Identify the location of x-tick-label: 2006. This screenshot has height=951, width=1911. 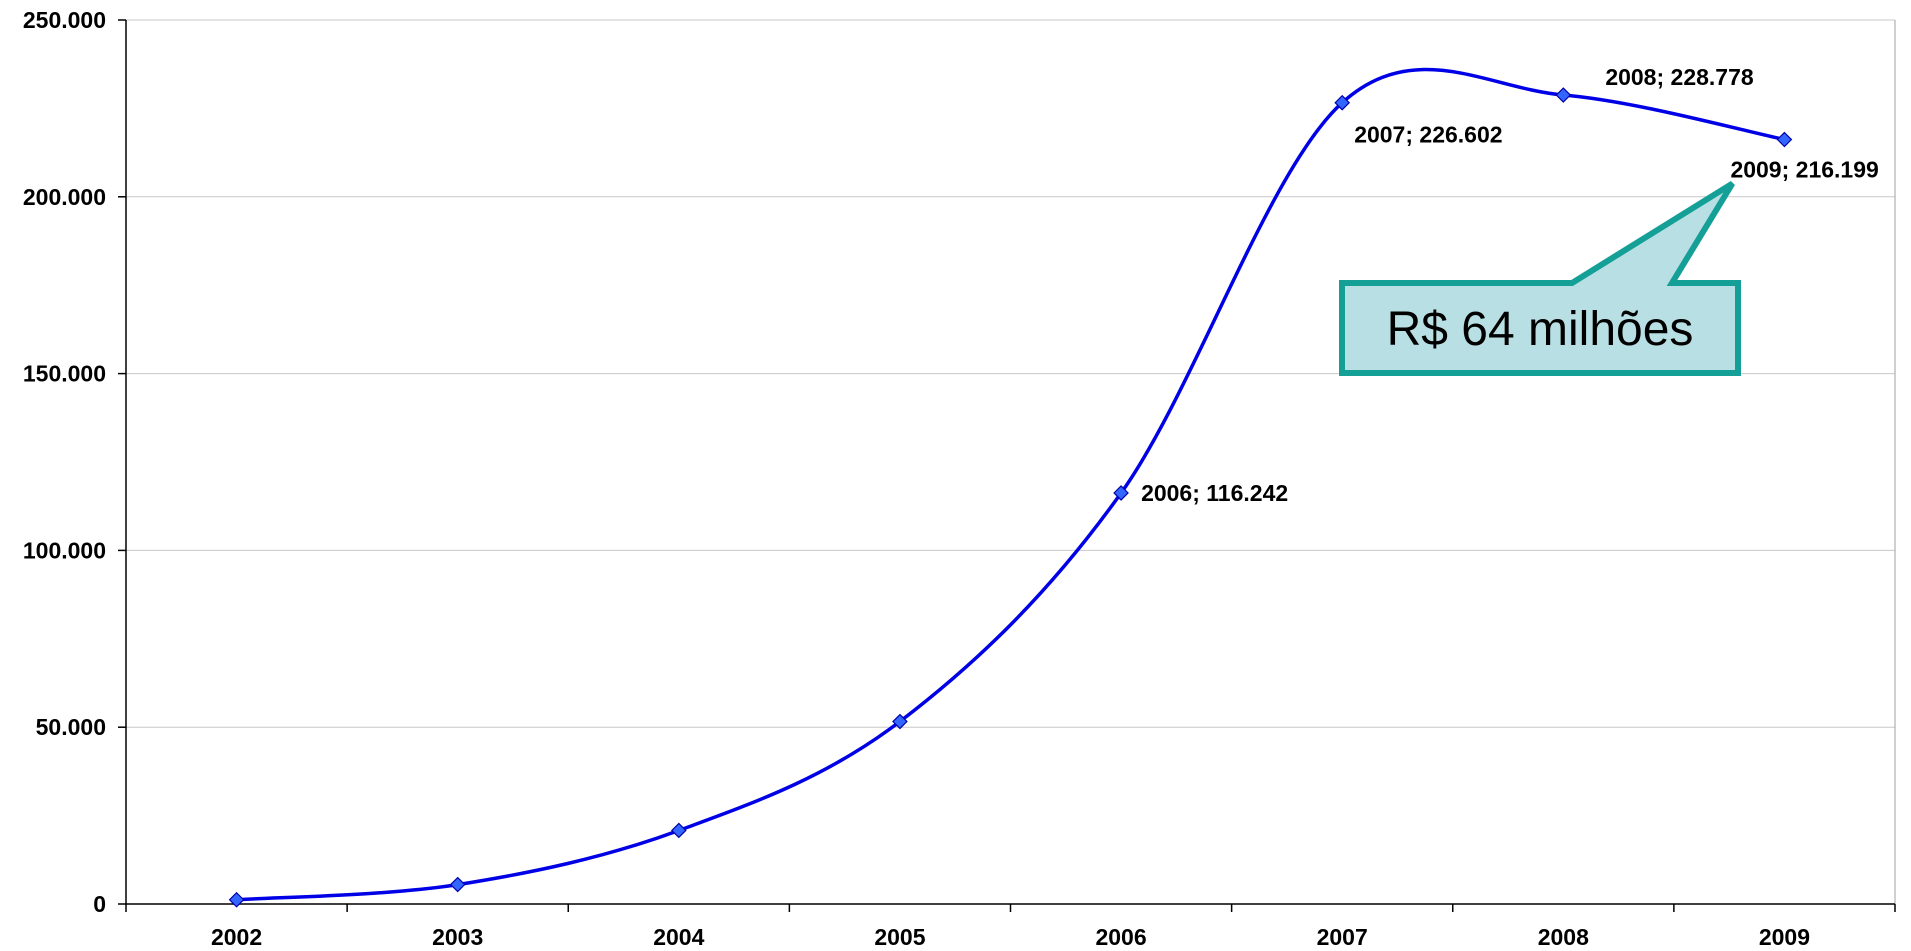
(1120, 937).